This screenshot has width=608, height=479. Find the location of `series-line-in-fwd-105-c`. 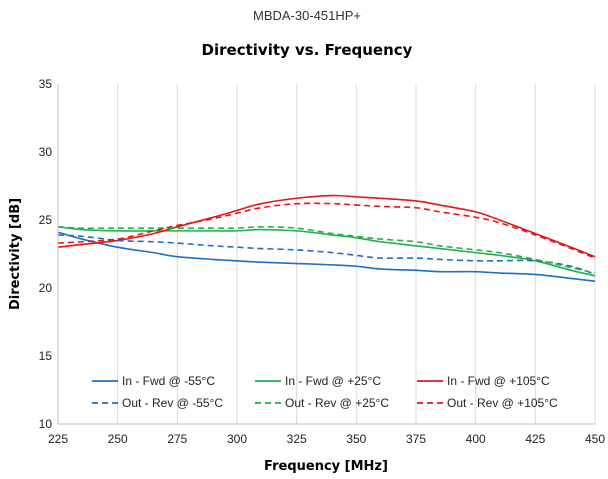

series-line-in-fwd-105-c is located at coordinates (326, 226).